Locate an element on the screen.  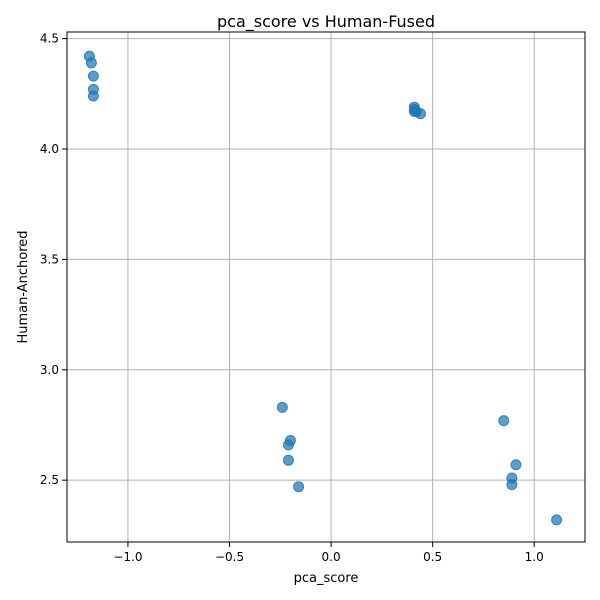
y-tick-label: 4.5 is located at coordinates (49, 39).